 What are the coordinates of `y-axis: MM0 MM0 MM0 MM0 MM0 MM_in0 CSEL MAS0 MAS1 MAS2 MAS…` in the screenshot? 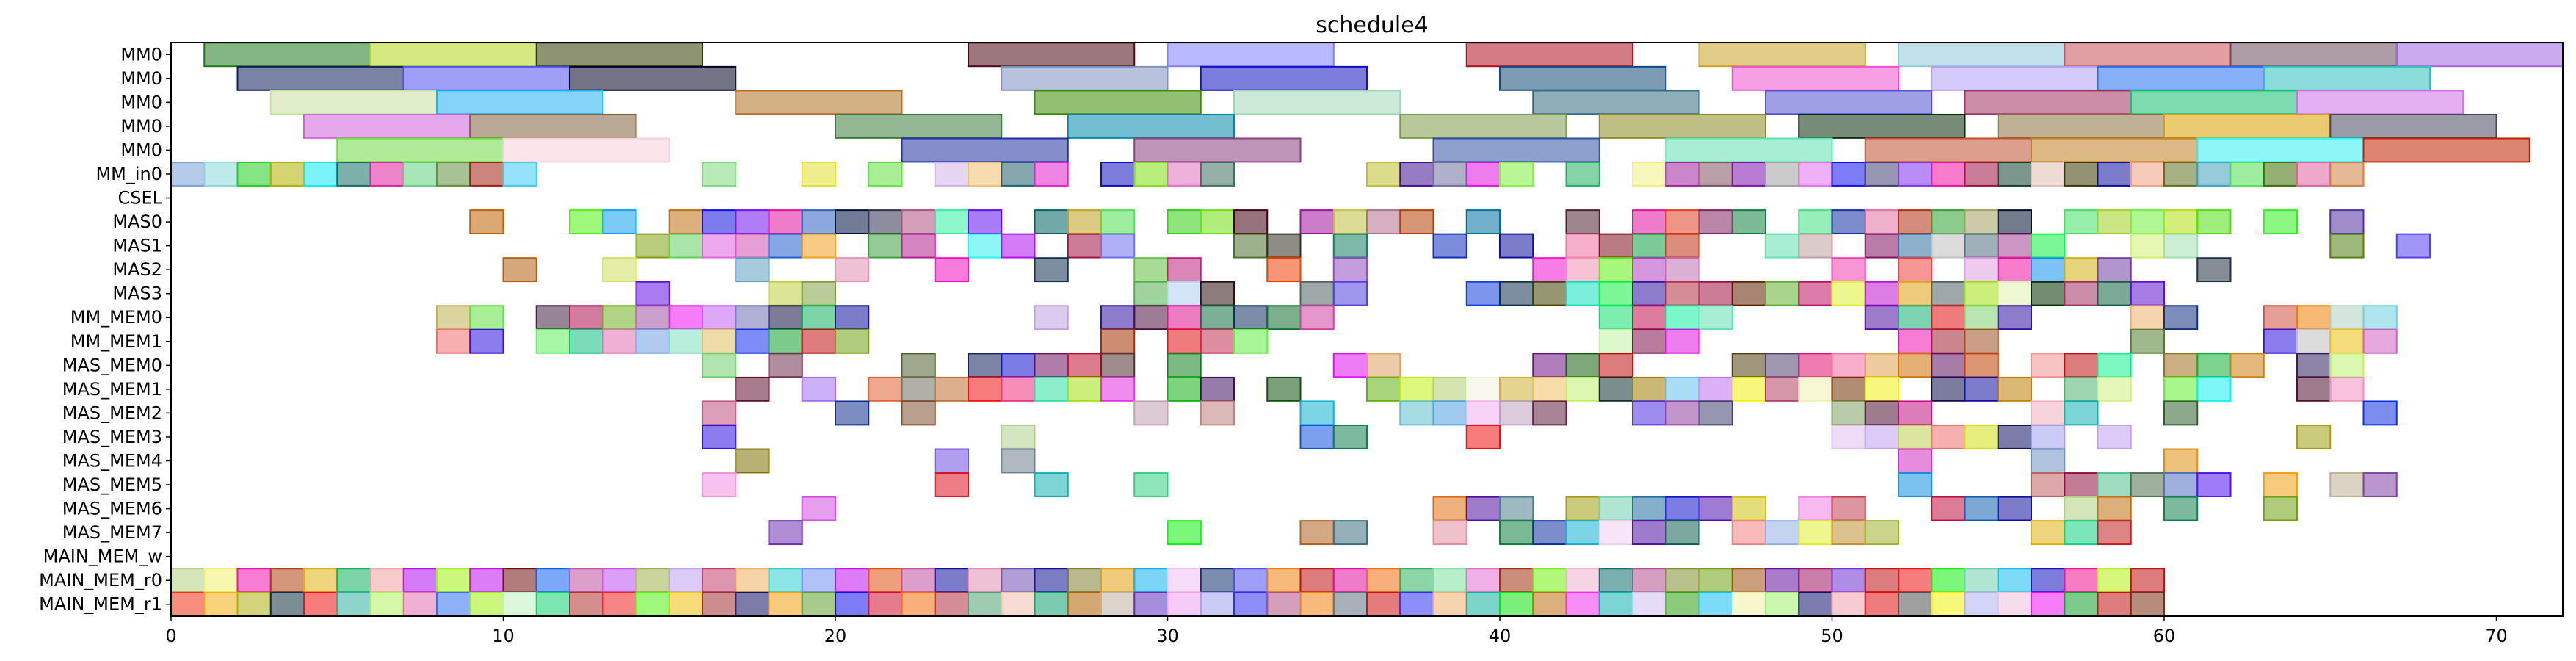 It's located at (105, 329).